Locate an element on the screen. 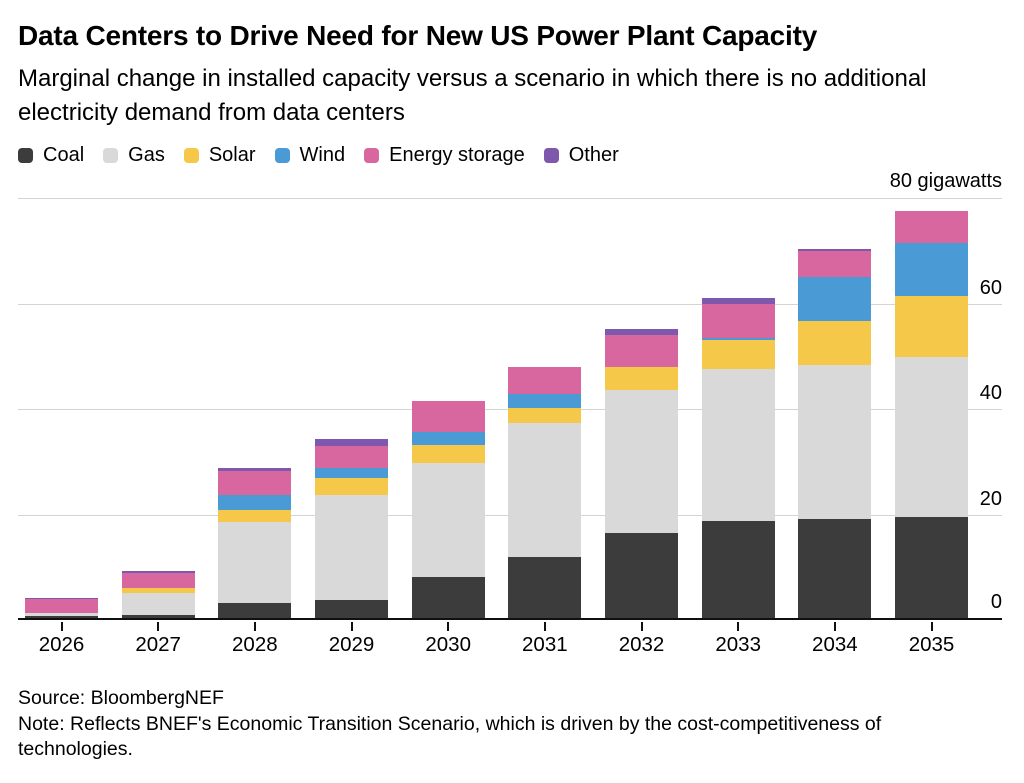  x-axis-label-2026: 2026 is located at coordinates (61, 644).